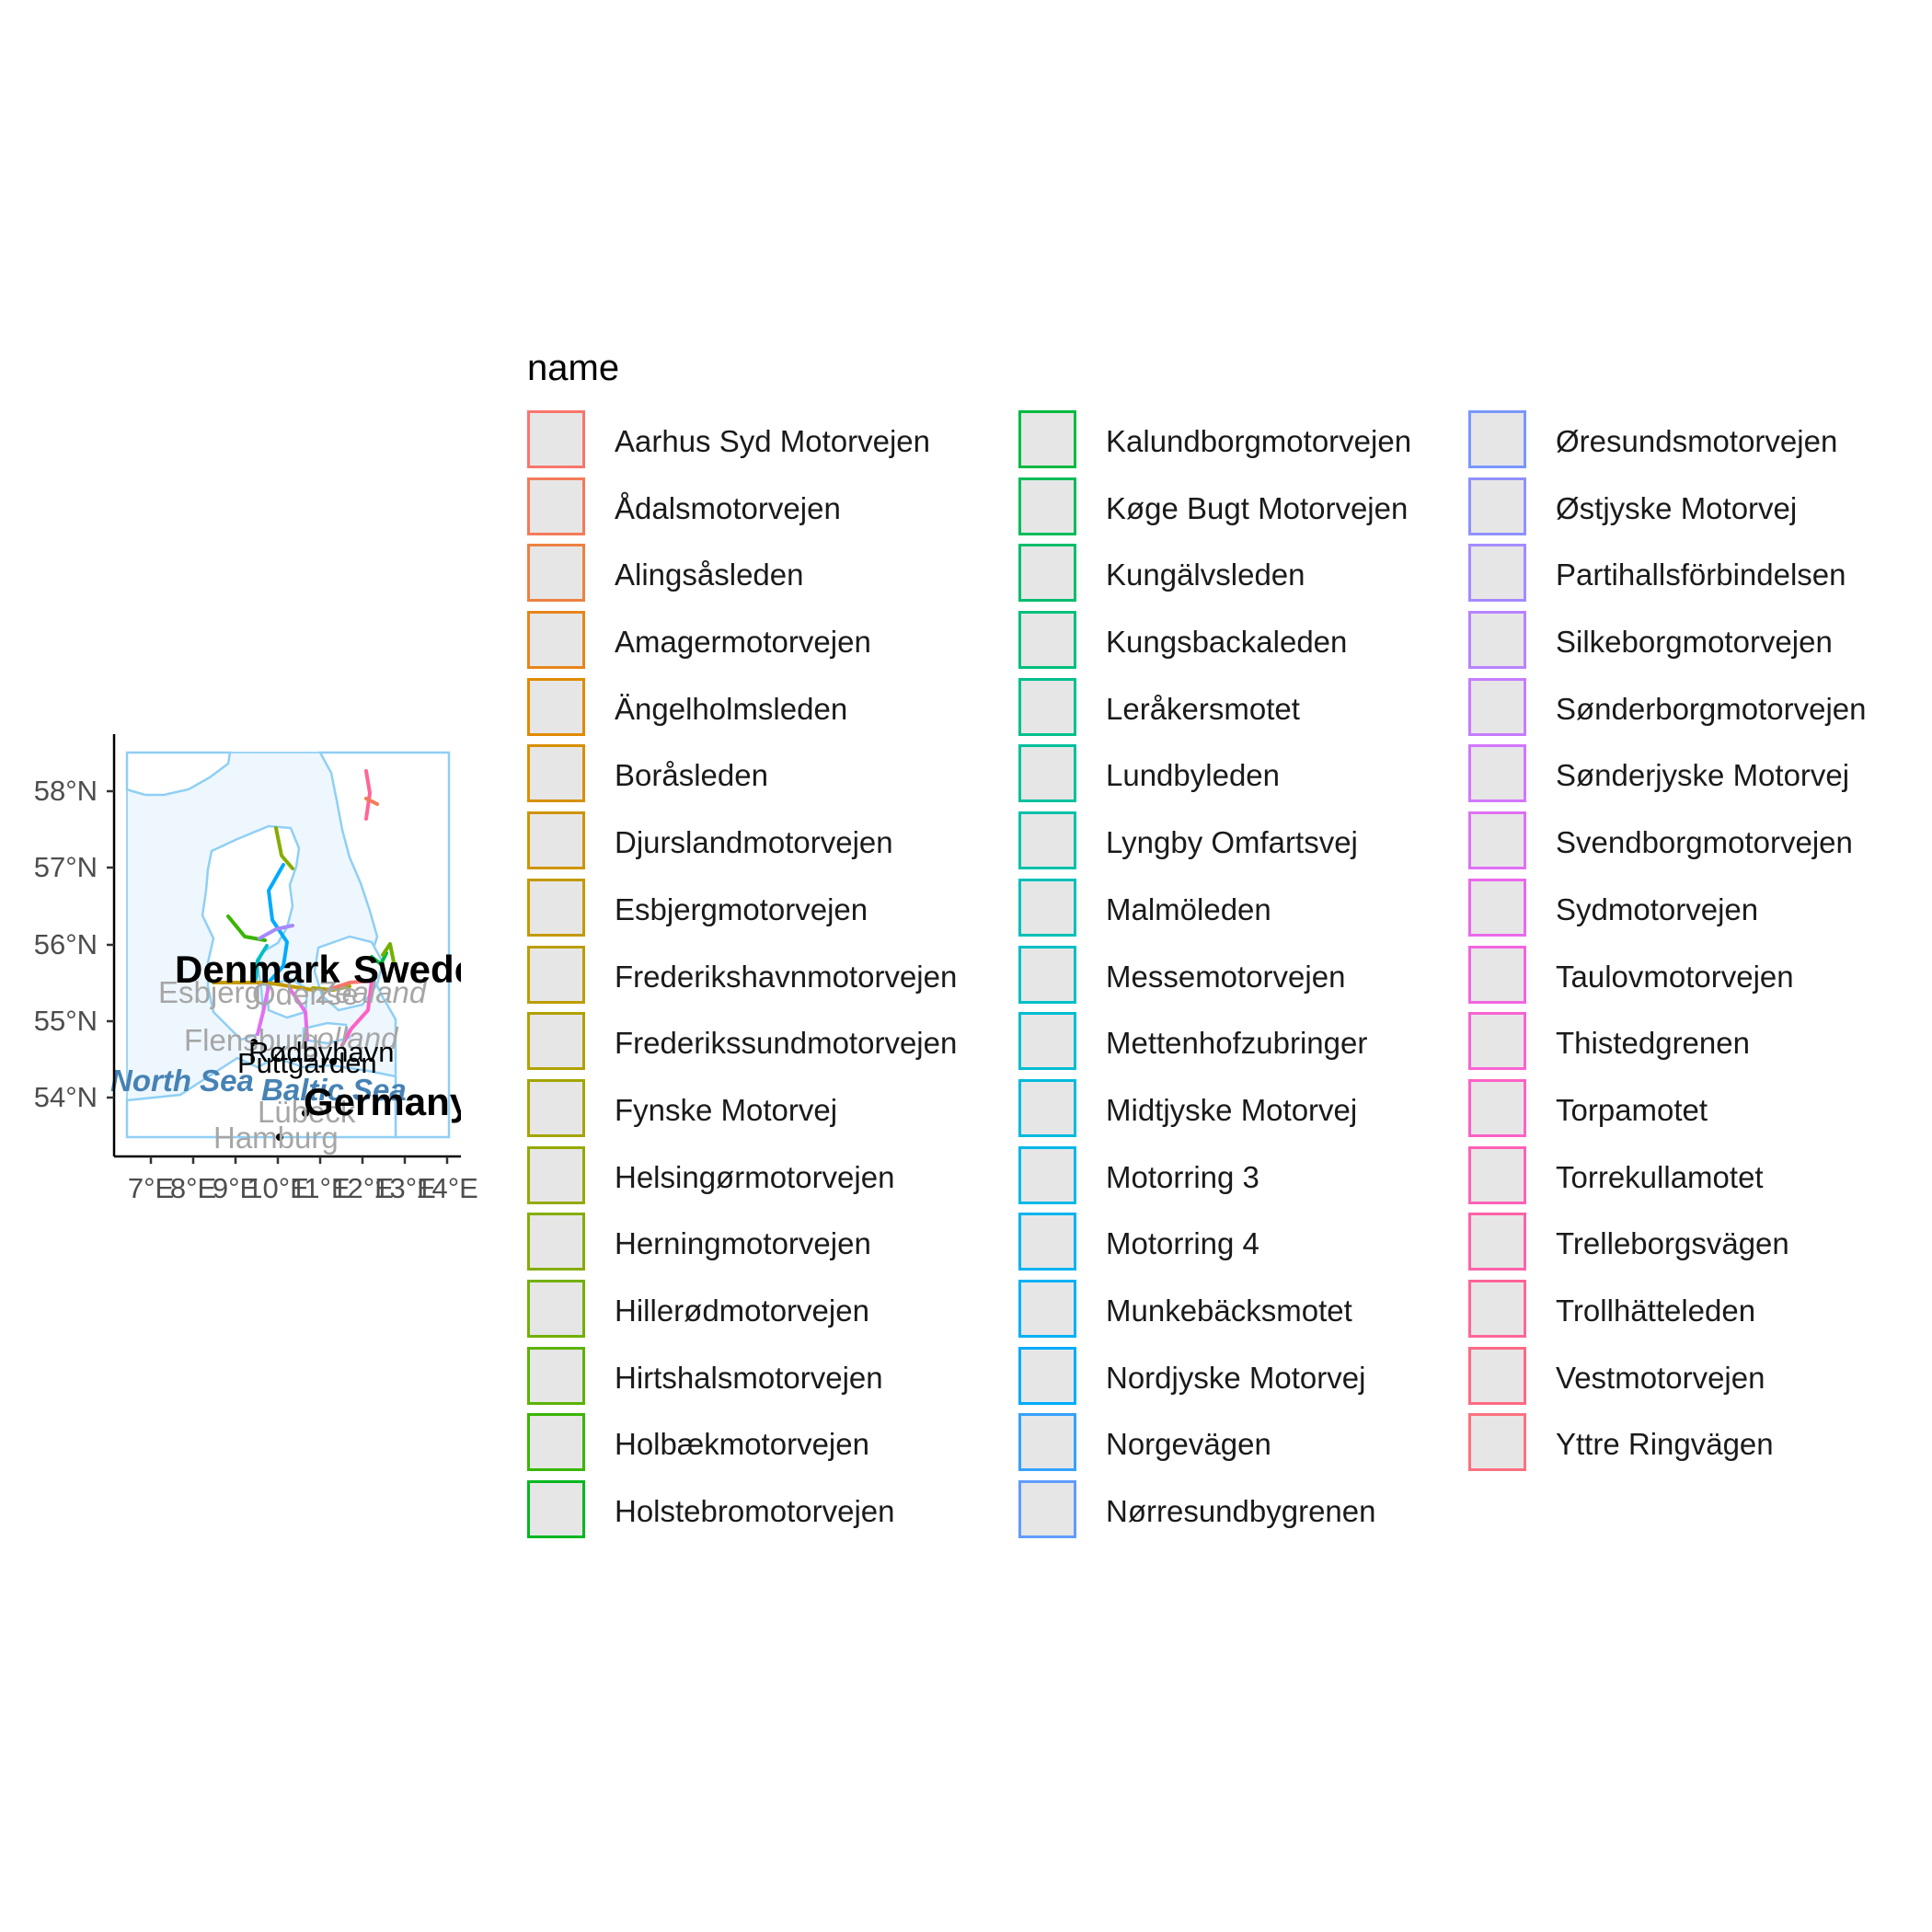 Image resolution: width=1932 pixels, height=1932 pixels. I want to click on legend-item-label: Sønderborgmotorvejen, so click(1711, 708).